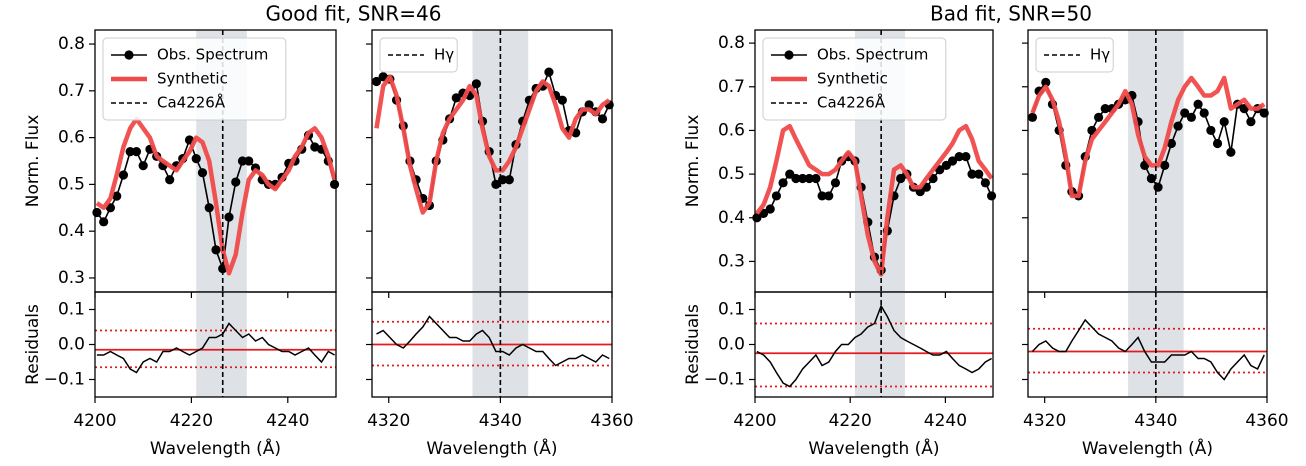 The image size is (1306, 466). Describe the element at coordinates (731, 174) in the screenshot. I see `y-tick-label: 0.5` at that location.